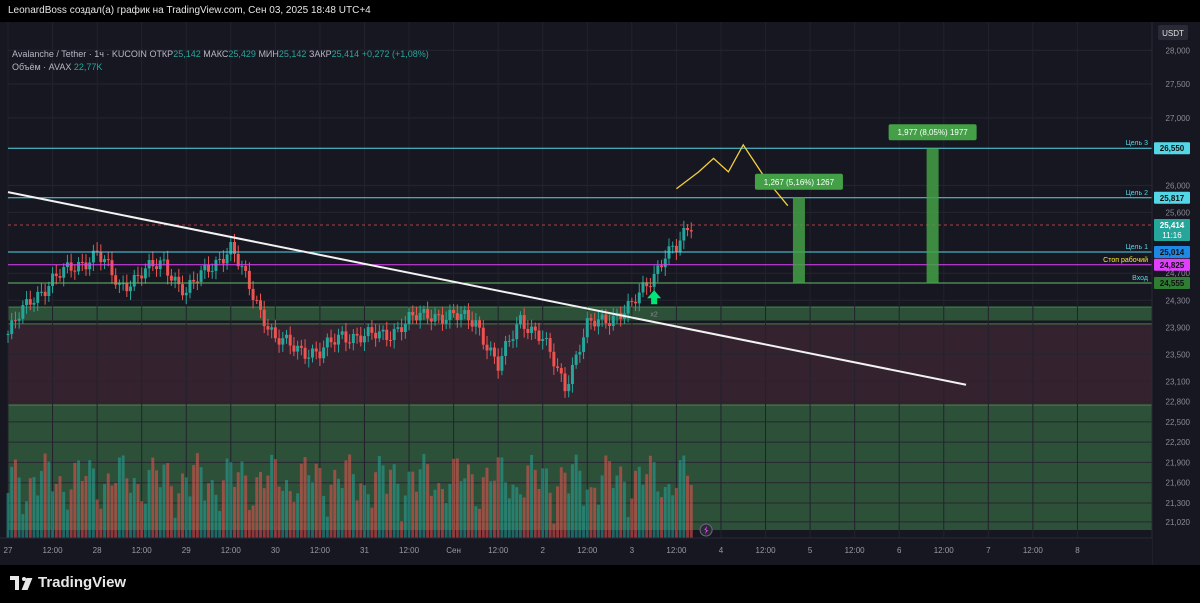 The image size is (1200, 603). What do you see at coordinates (364, 550) in the screenshot?
I see `time-label-8: 31` at bounding box center [364, 550].